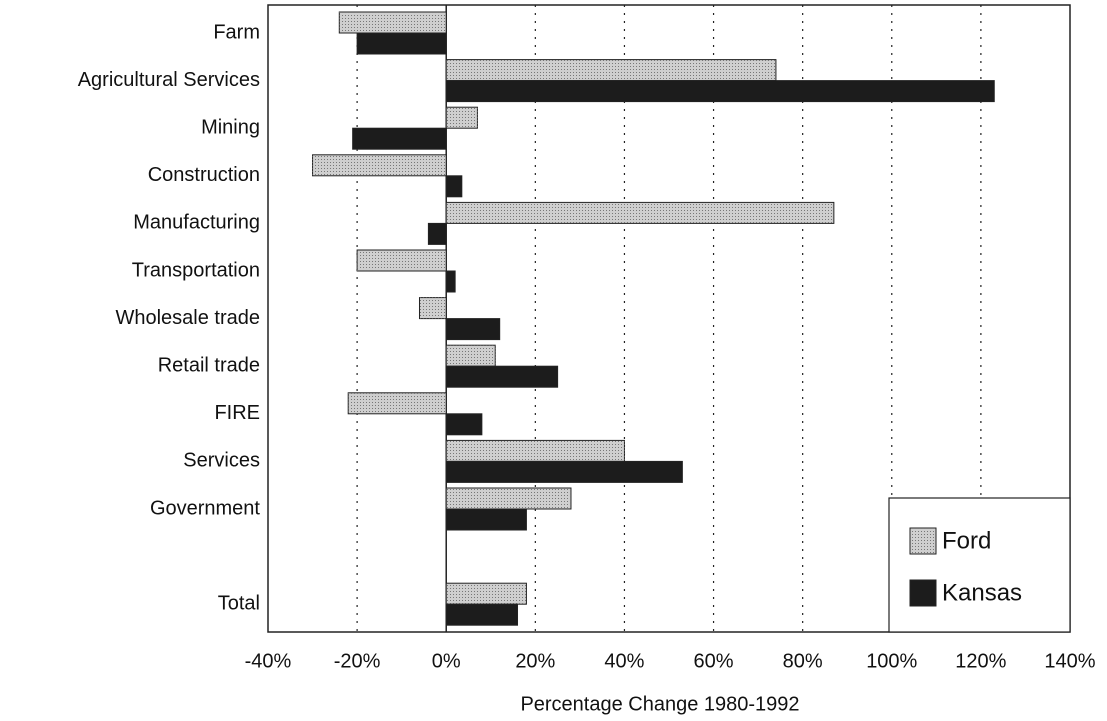  What do you see at coordinates (1069, 661) in the screenshot?
I see `x-tick-label: 140%` at bounding box center [1069, 661].